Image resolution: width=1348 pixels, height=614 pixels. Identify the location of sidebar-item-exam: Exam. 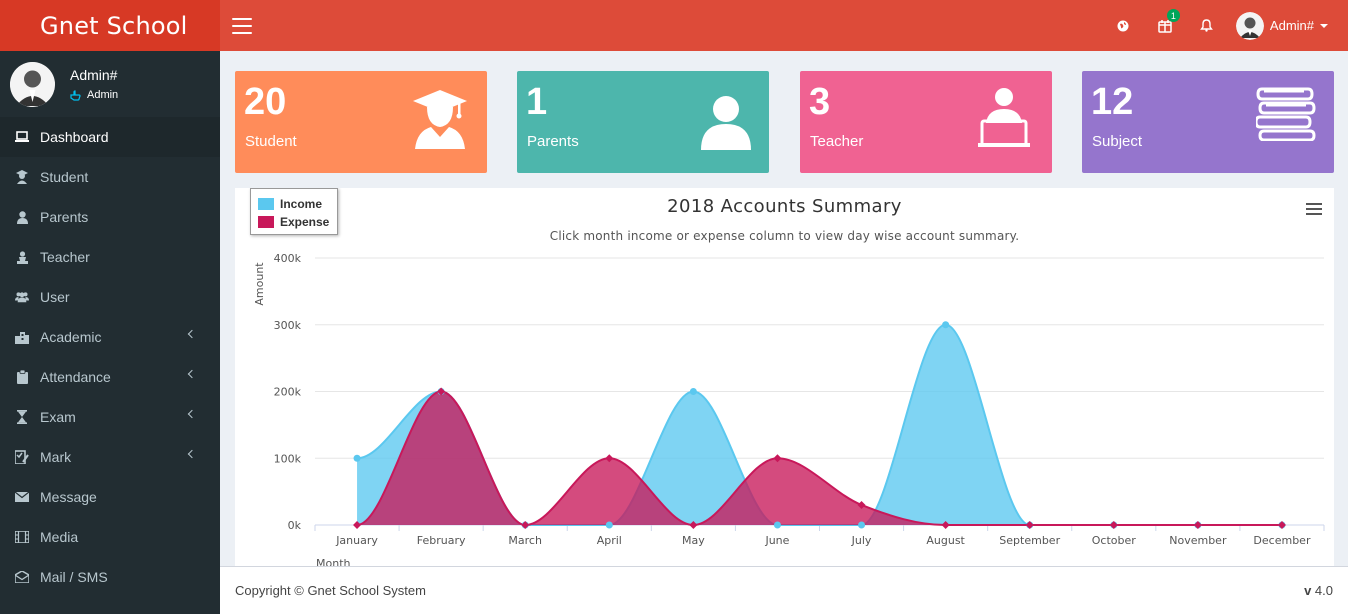
(110, 417).